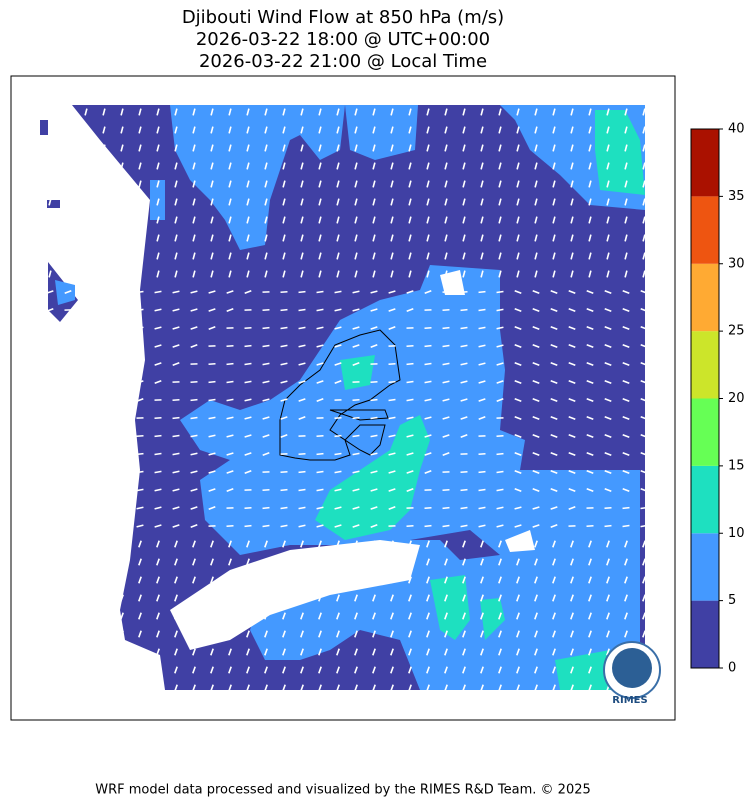  What do you see at coordinates (736, 533) in the screenshot?
I see `colorbar-tick-label: 10` at bounding box center [736, 533].